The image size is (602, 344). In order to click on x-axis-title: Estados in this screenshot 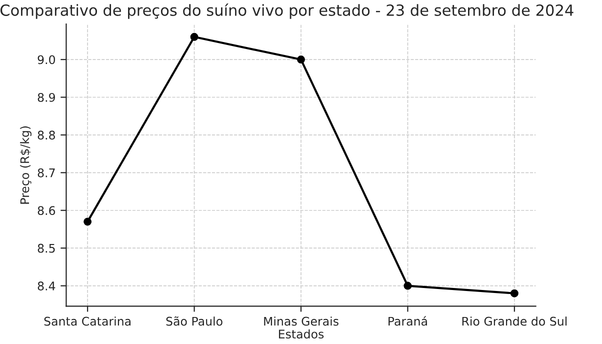, I will do `click(301, 334)`.